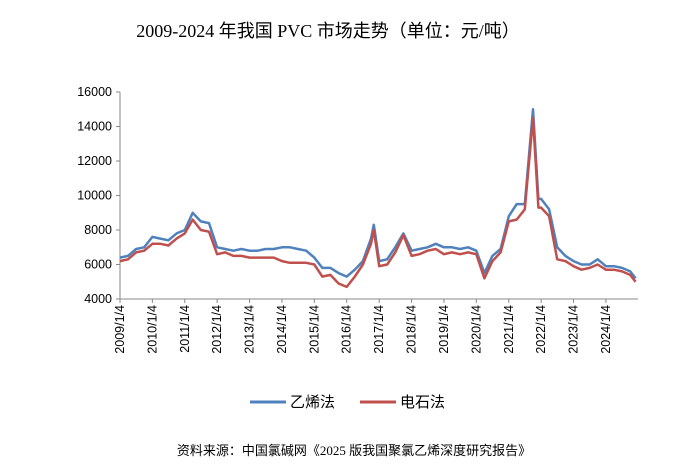 Image resolution: width=675 pixels, height=469 pixels. What do you see at coordinates (379, 329) in the screenshot?
I see `x-tick-label: 2017/1/4` at bounding box center [379, 329].